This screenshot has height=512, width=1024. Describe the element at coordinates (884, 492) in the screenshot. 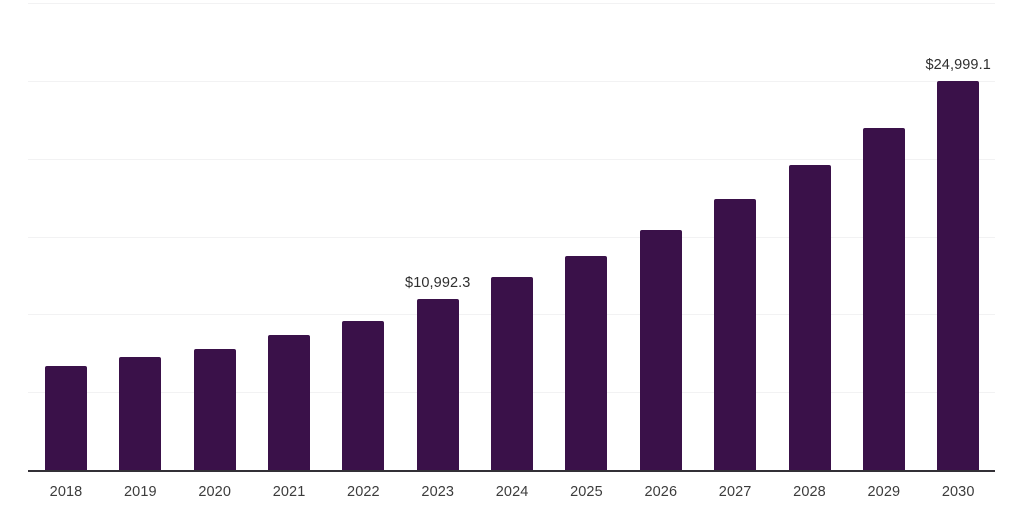

I see `x-tick-label-2029: 2029` at that location.